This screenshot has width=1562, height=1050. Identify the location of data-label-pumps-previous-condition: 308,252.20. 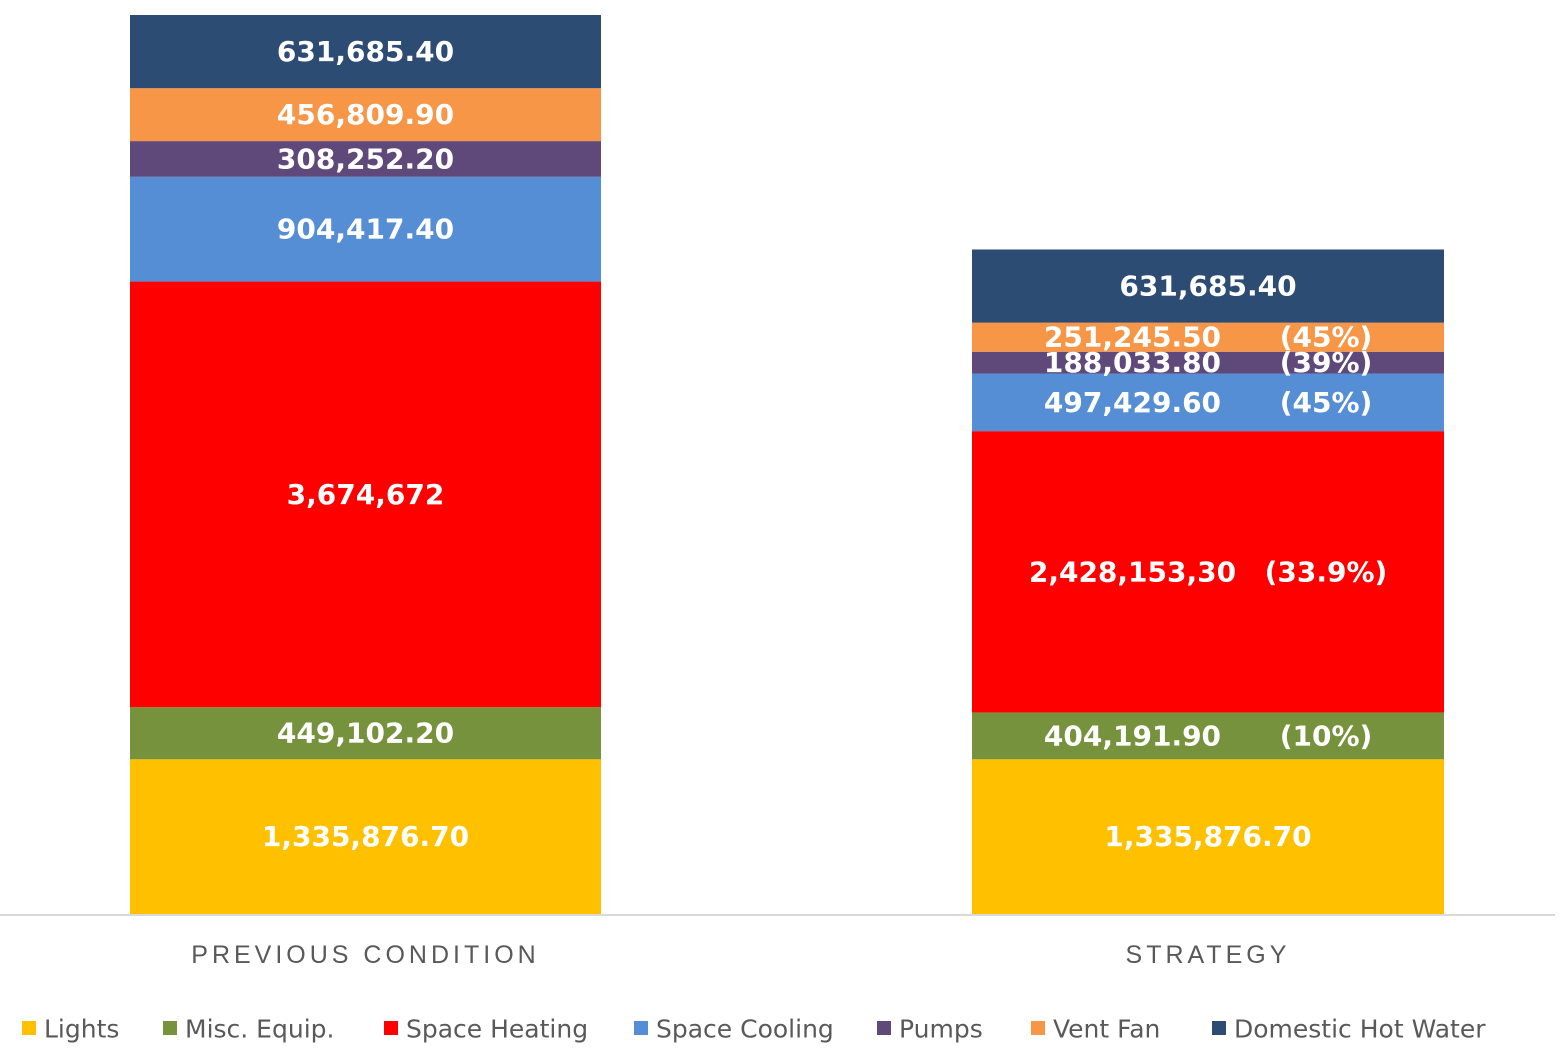
(365, 158).